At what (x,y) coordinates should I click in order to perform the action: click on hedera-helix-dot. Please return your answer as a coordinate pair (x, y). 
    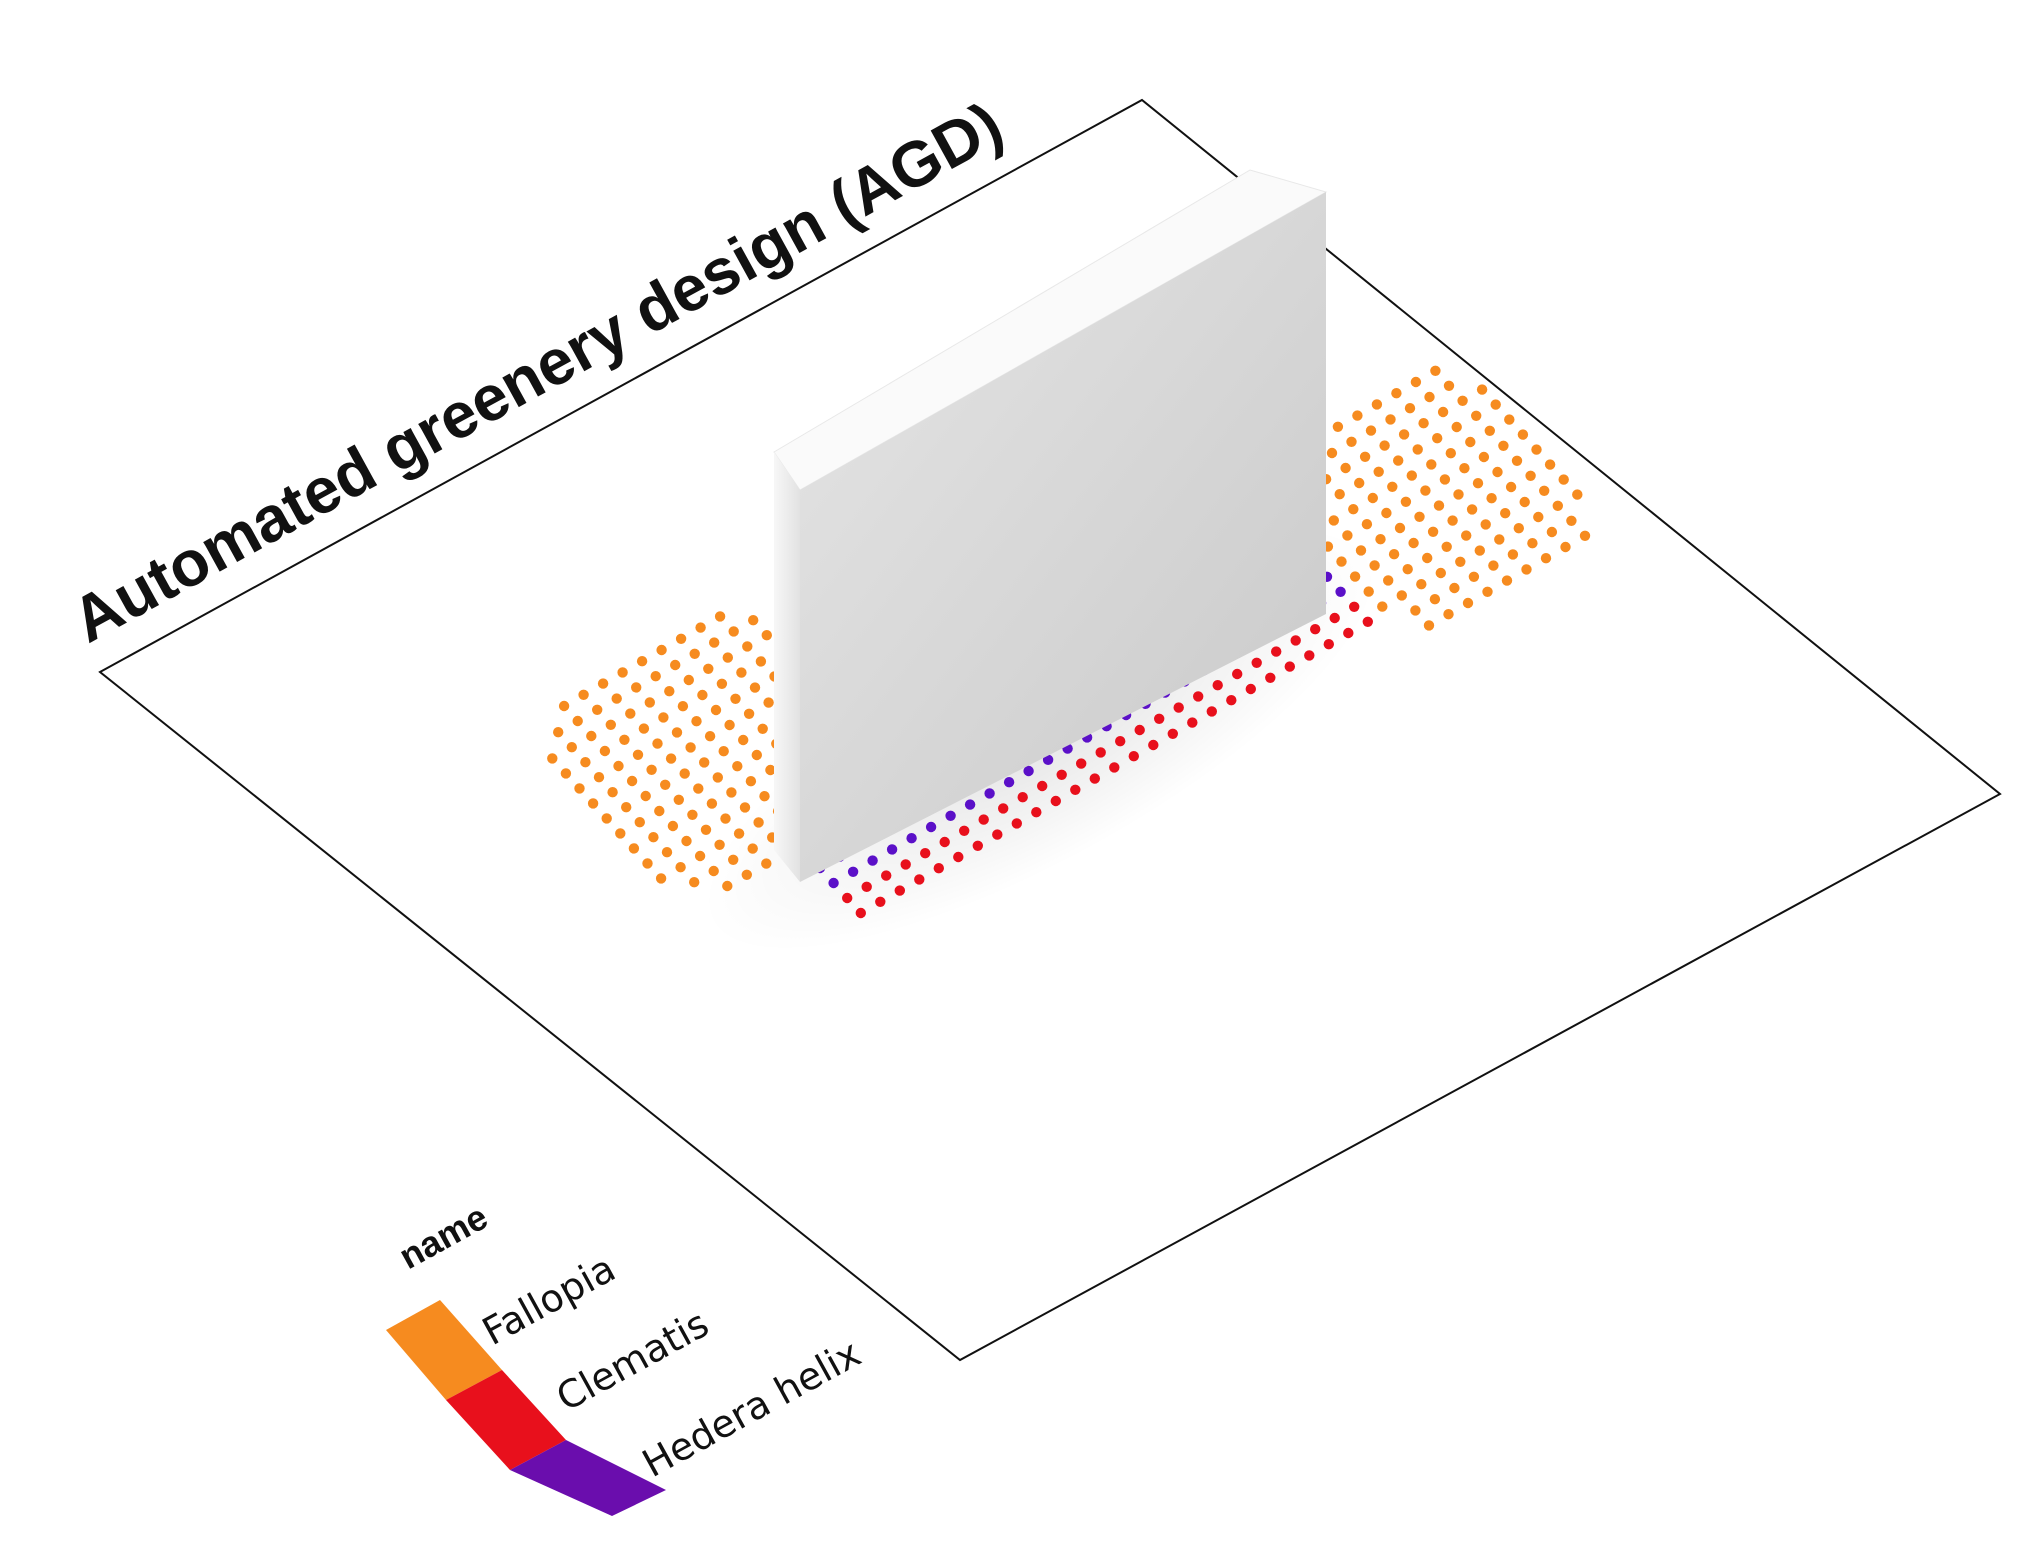
    Looking at the image, I should click on (1048, 759).